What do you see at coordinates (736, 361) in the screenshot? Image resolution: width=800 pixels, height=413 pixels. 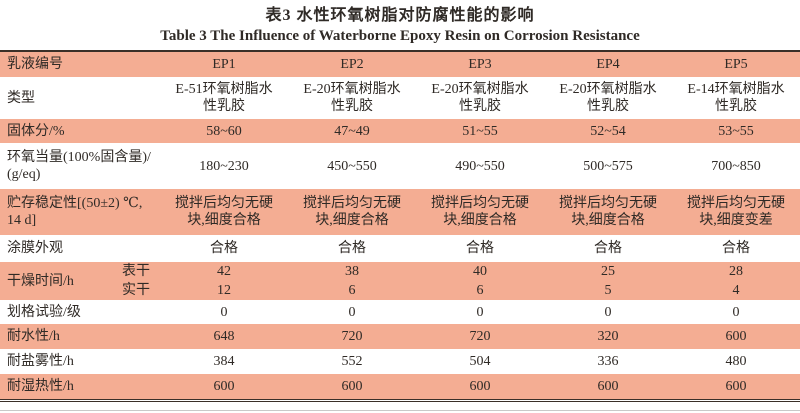 I see `data-cell: 480` at bounding box center [736, 361].